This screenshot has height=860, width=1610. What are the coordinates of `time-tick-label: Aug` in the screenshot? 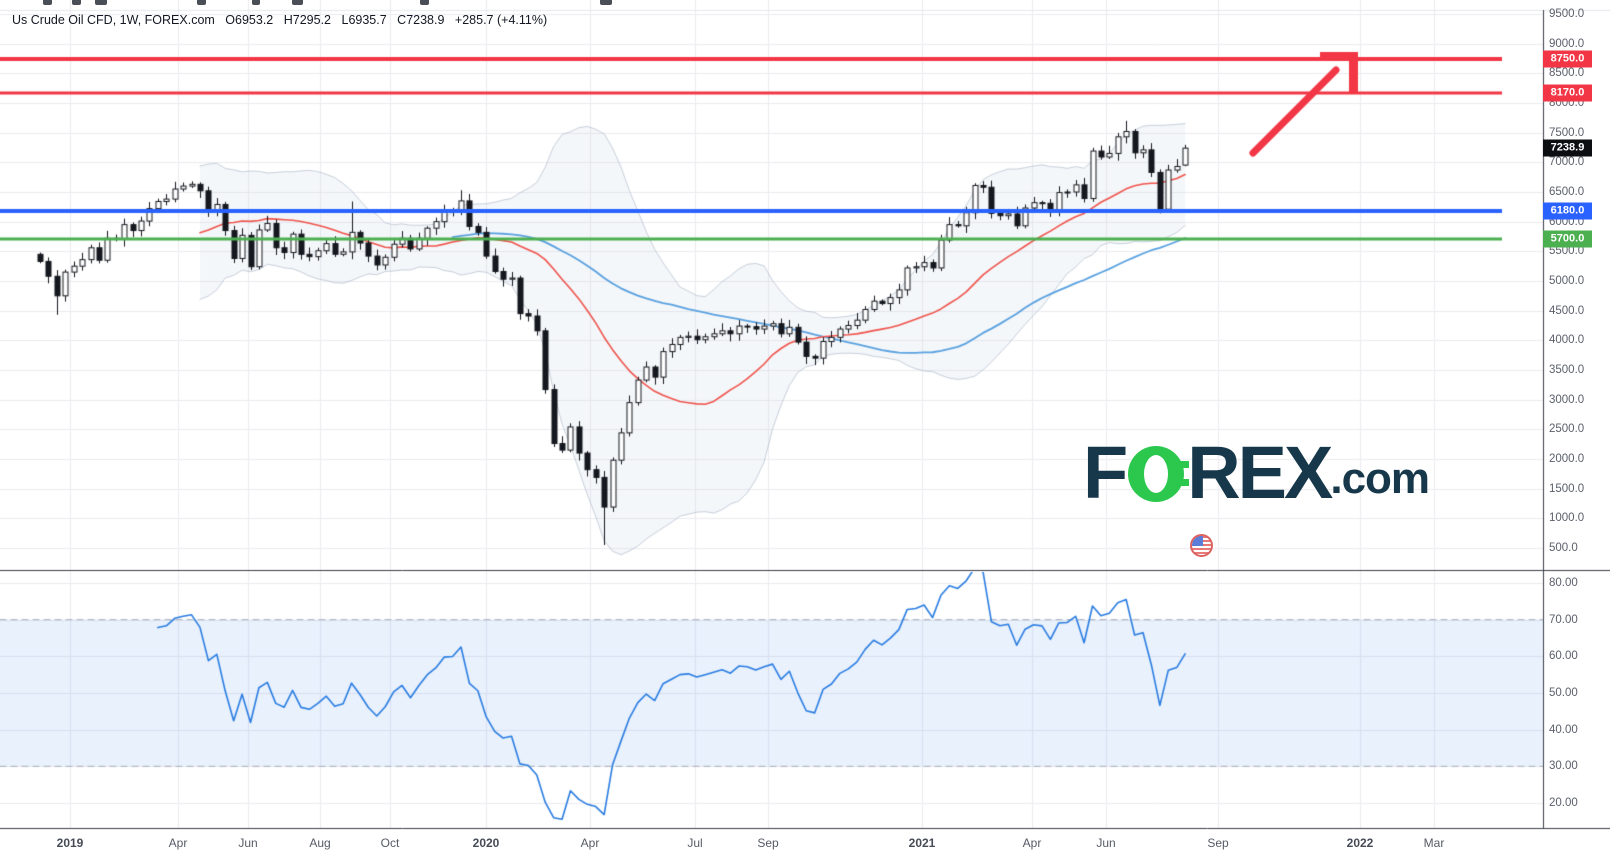 It's located at (320, 843).